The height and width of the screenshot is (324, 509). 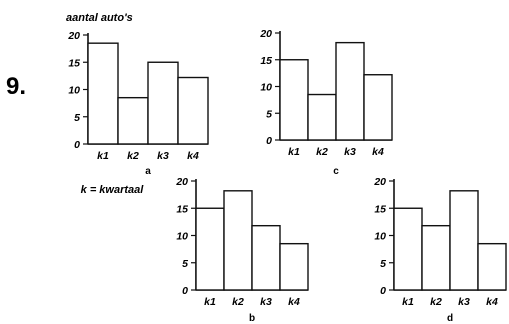 I want to click on chart-b: 0 5 10 15 20 k1 k2 k3 k4 b, so click(x=242, y=250).